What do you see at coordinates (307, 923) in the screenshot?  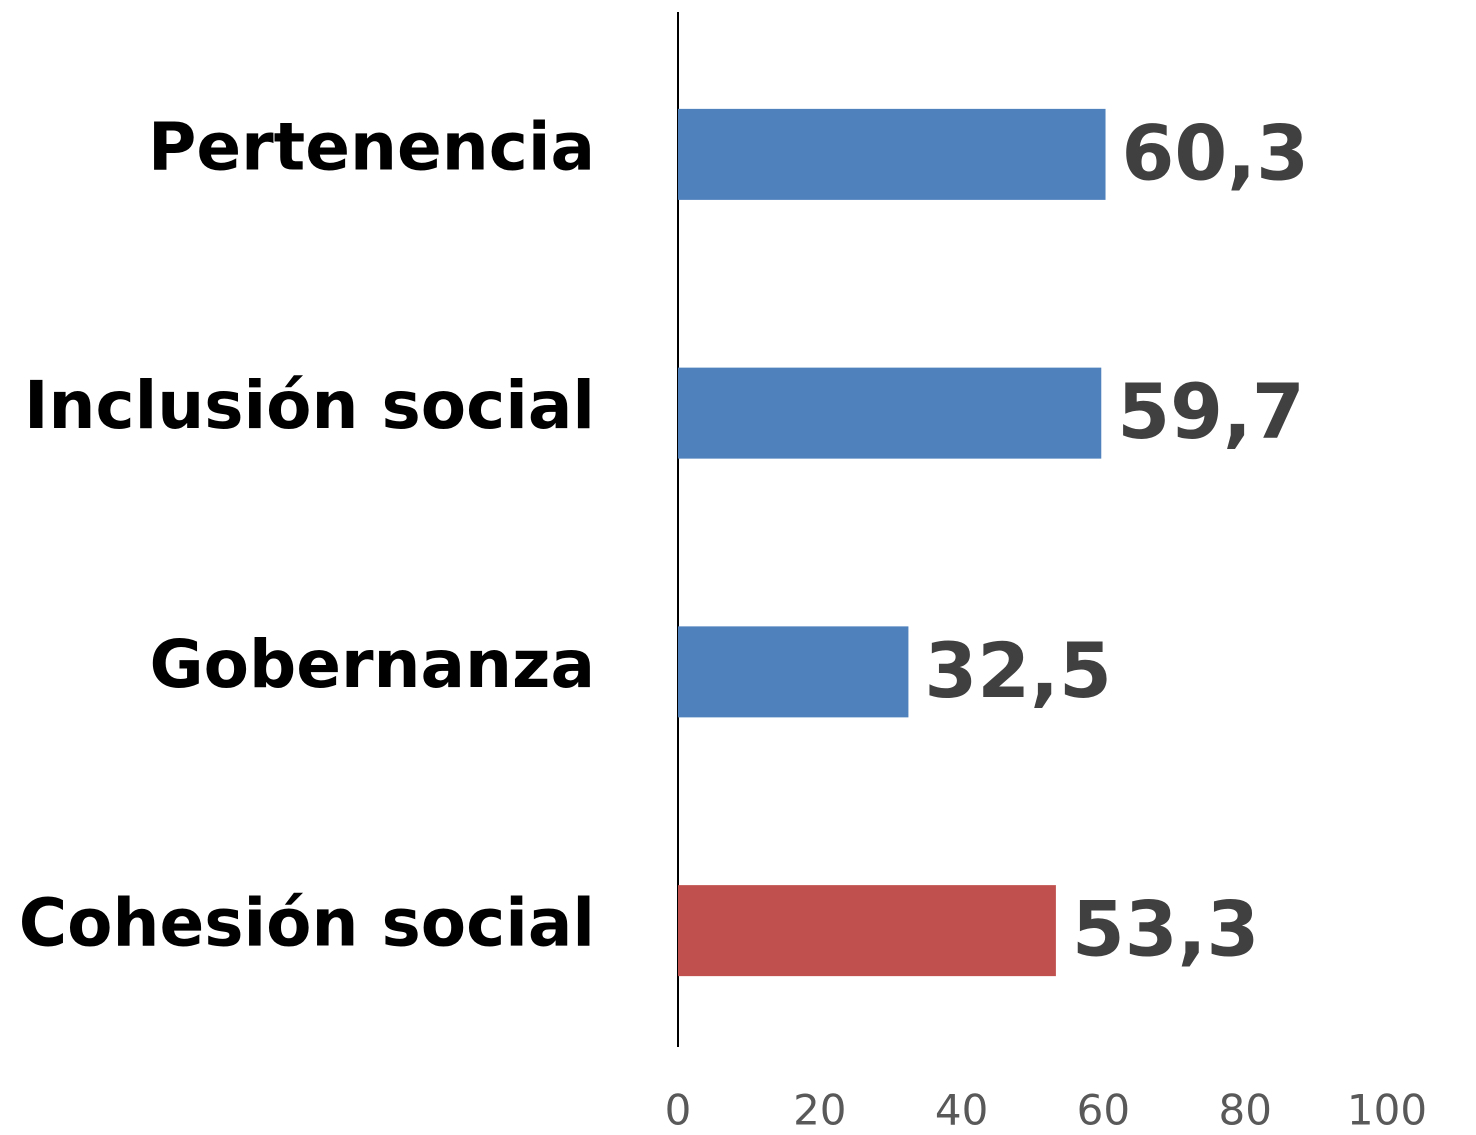 I see `y-tick-label: Cohesión social` at bounding box center [307, 923].